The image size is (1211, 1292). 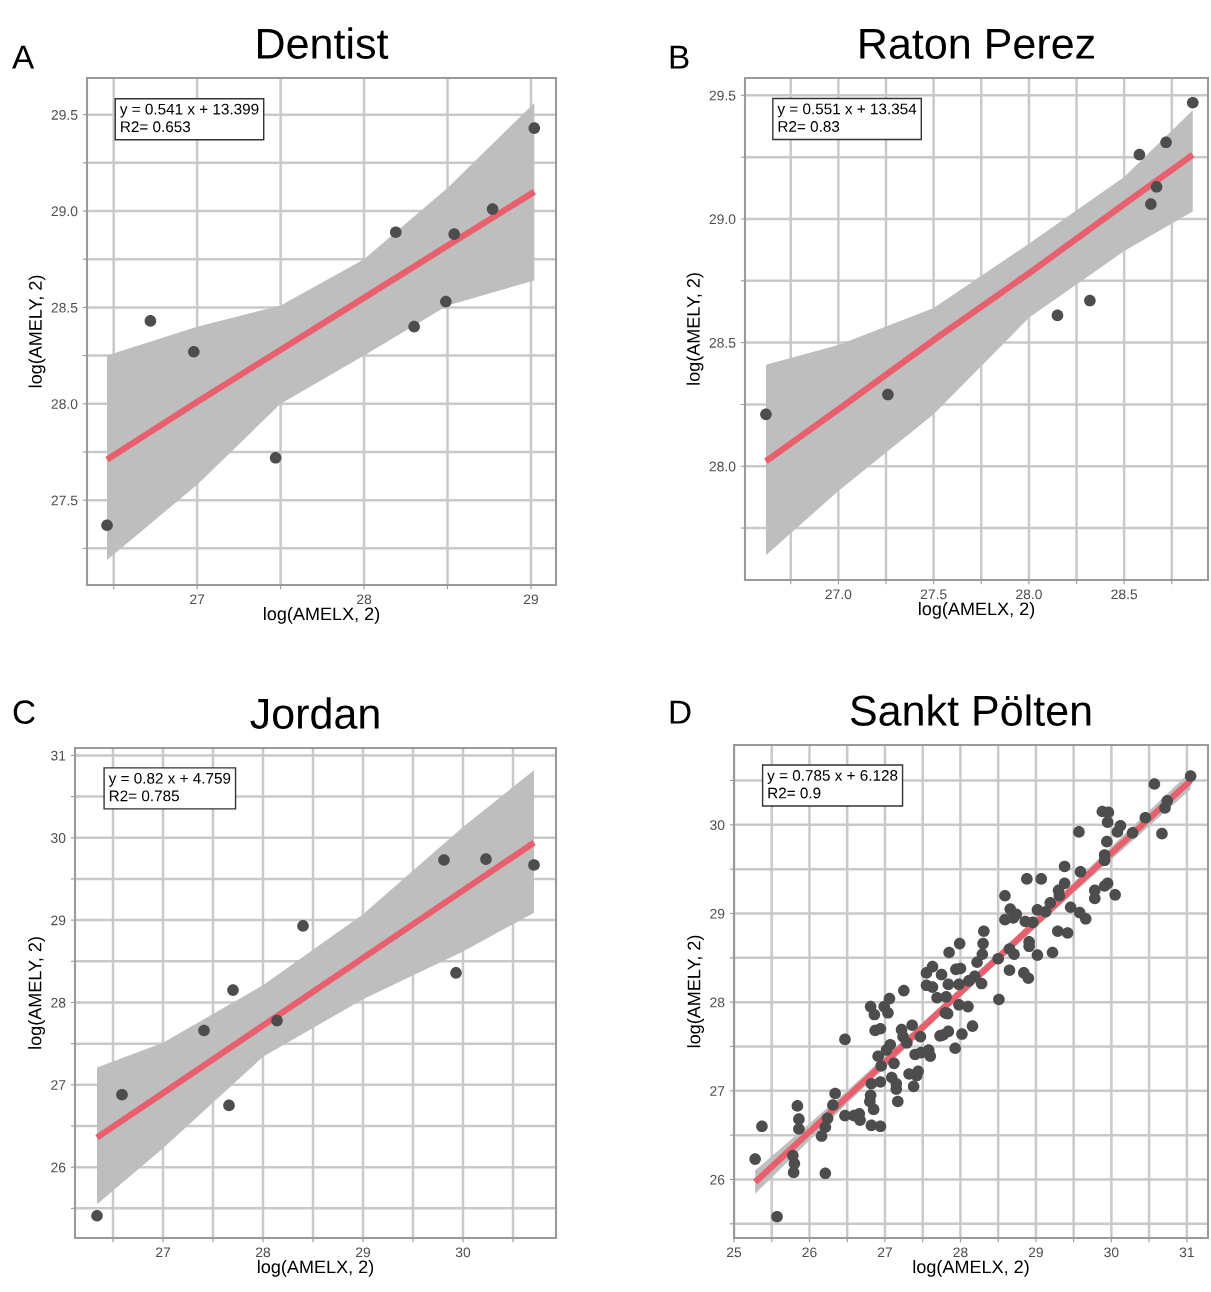 What do you see at coordinates (977, 43) in the screenshot?
I see `chart-title: Raton Perez` at bounding box center [977, 43].